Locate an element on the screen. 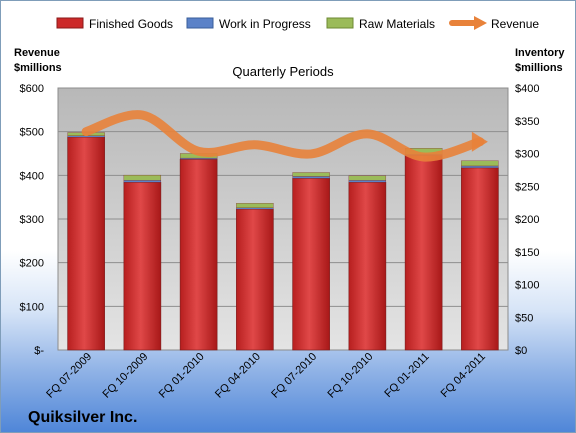 The height and width of the screenshot is (433, 576). revenue-line is located at coordinates (284, 136).